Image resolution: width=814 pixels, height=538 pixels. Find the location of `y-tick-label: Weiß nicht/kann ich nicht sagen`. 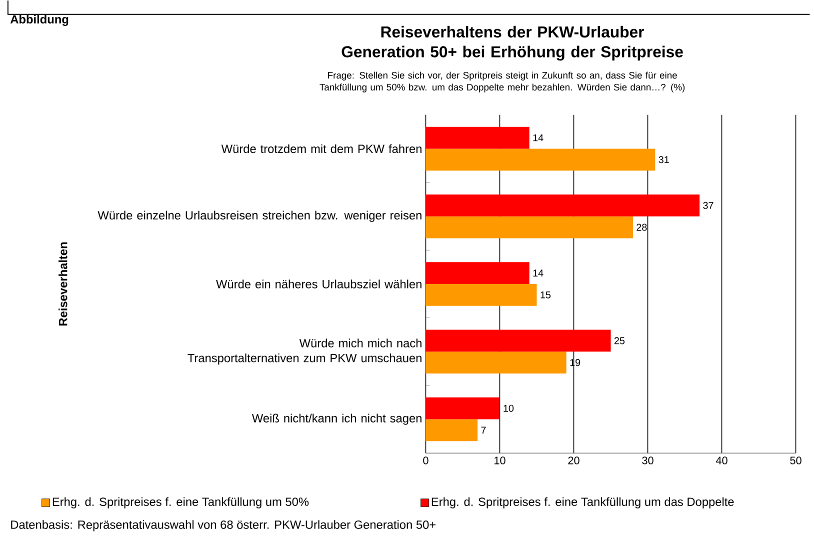

y-tick-label: Weiß nicht/kann ich nicht sagen is located at coordinates (337, 419).